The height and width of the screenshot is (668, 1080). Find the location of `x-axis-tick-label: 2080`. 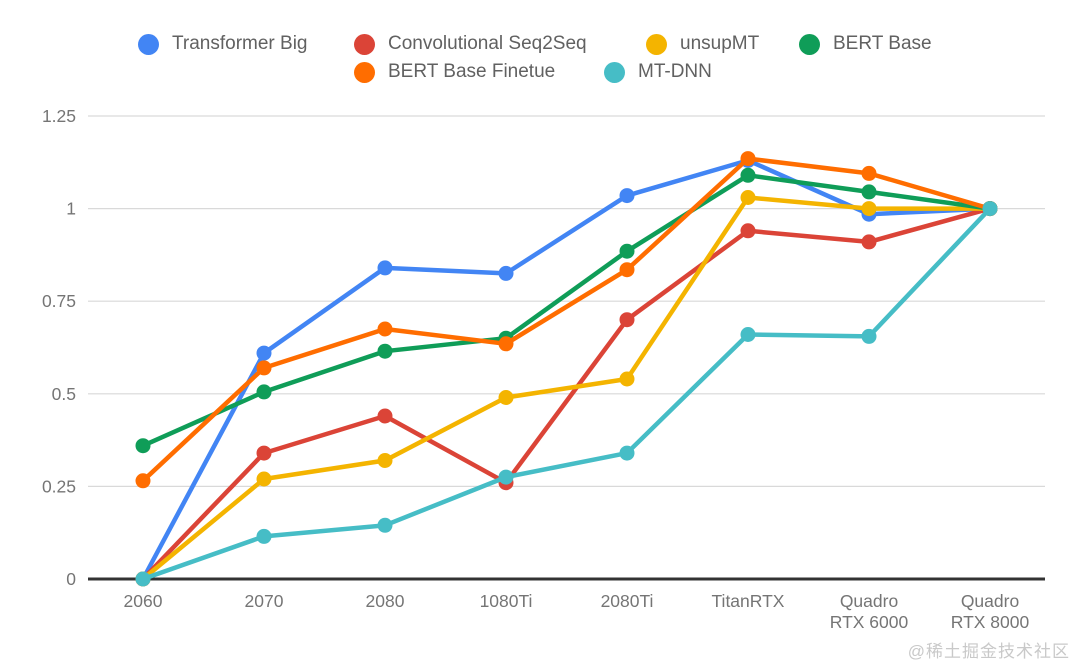

x-axis-tick-label: 2080 is located at coordinates (385, 601).